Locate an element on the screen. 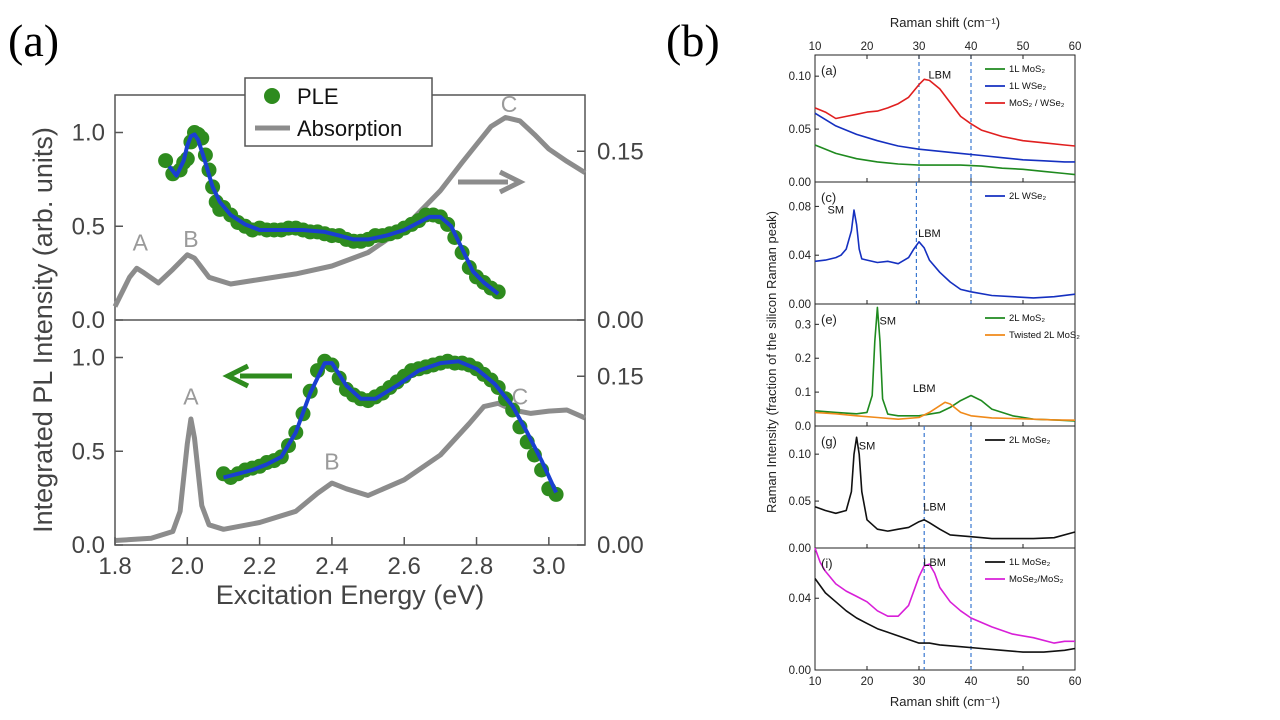 Image resolution: width=1280 pixels, height=720 pixels. subplot-tag: (a) is located at coordinates (829, 70).